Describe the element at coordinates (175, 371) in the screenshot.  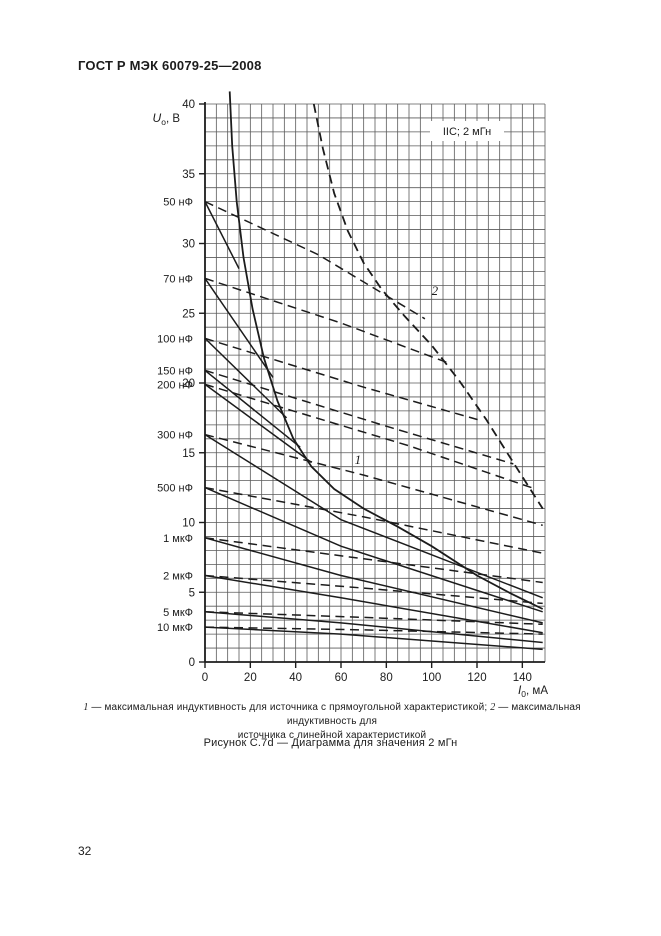
I see `capacitance-label: 150 нФ` at that location.